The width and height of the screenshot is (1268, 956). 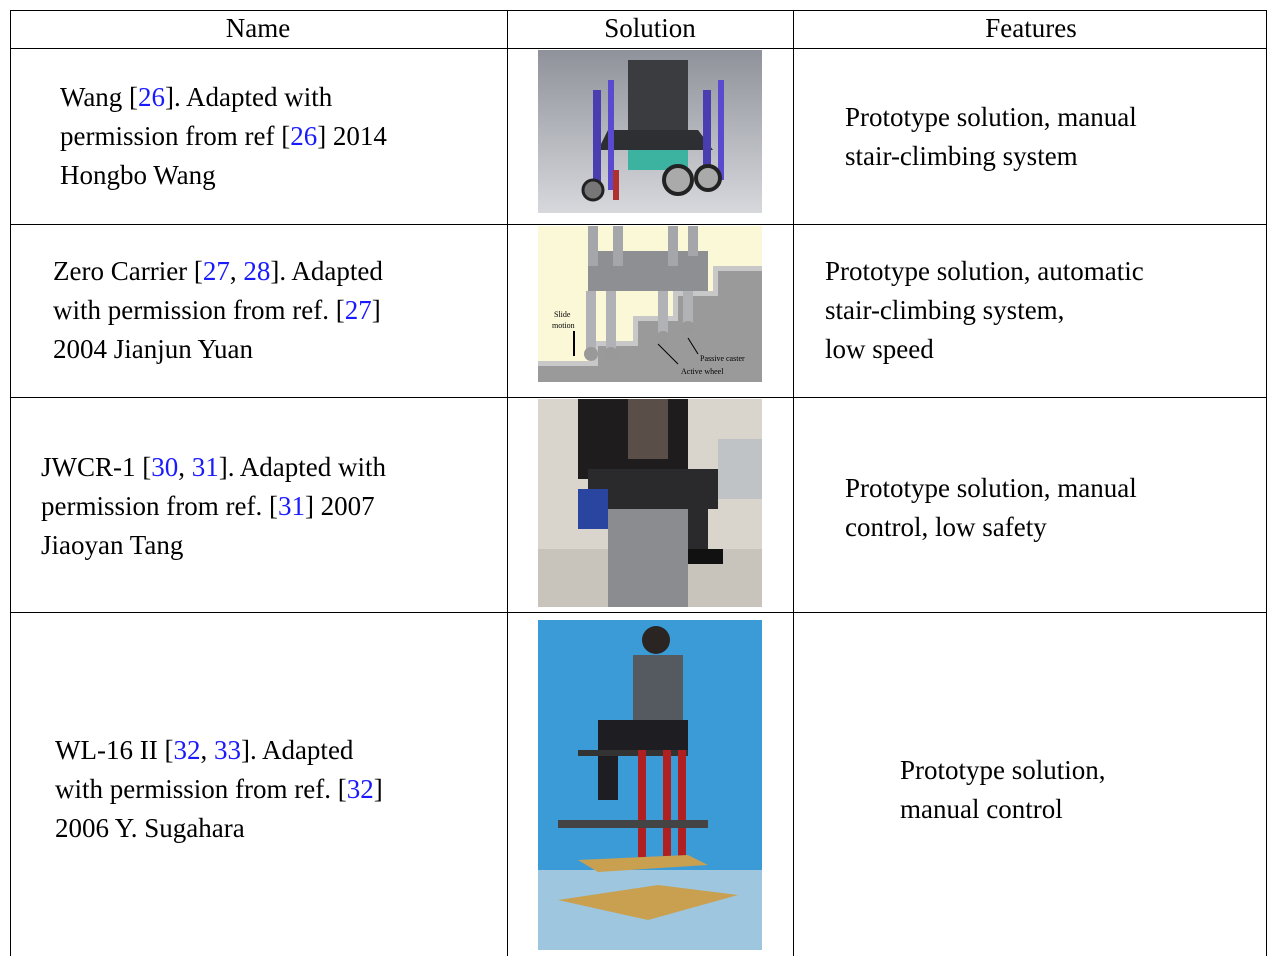 I want to click on image-zero-carrier: Slide motion Passive caster Active wheel, so click(x=650, y=304).